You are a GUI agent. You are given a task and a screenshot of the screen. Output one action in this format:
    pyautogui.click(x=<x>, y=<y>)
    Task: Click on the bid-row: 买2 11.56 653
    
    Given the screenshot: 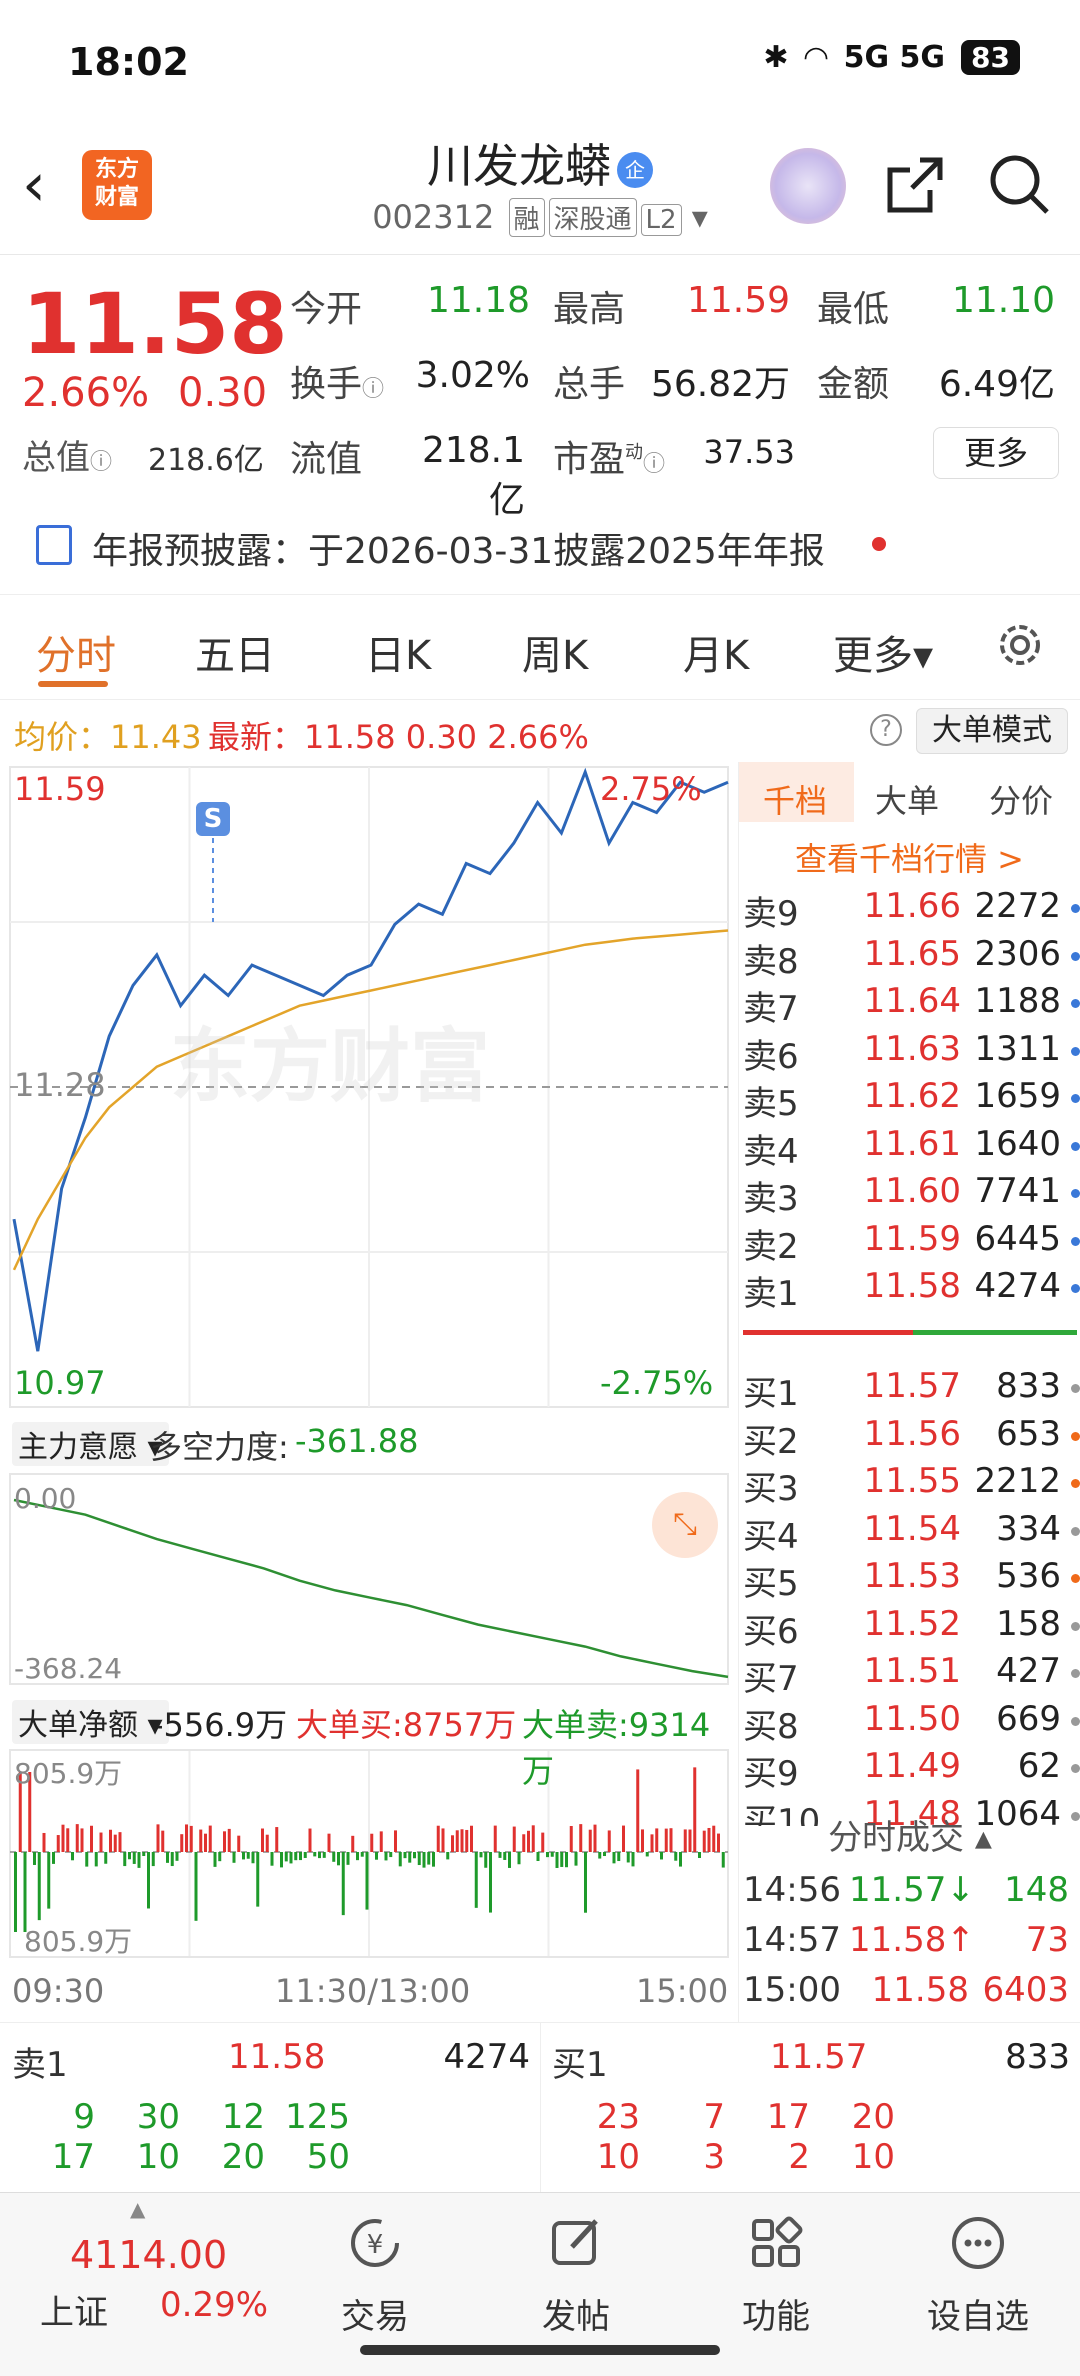 What is the action you would take?
    pyautogui.click(x=909, y=1436)
    